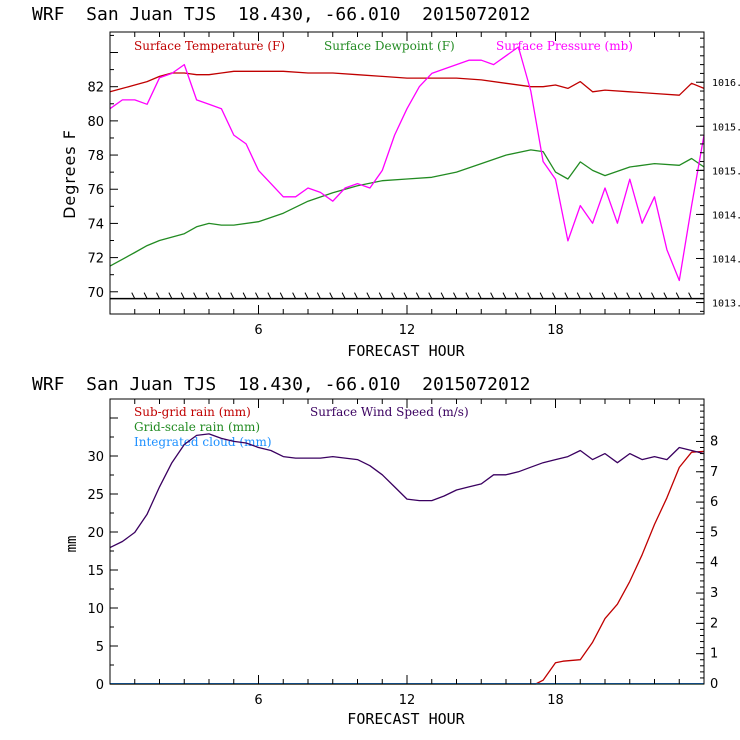 This screenshot has height=740, width=740. I want to click on y-tick-label: 0, so click(100, 685).